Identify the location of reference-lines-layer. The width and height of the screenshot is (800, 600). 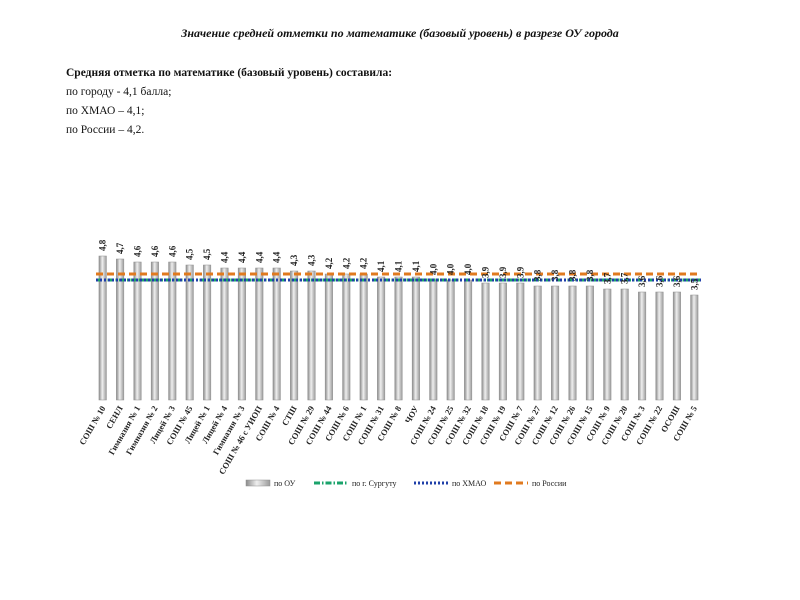
(398, 277).